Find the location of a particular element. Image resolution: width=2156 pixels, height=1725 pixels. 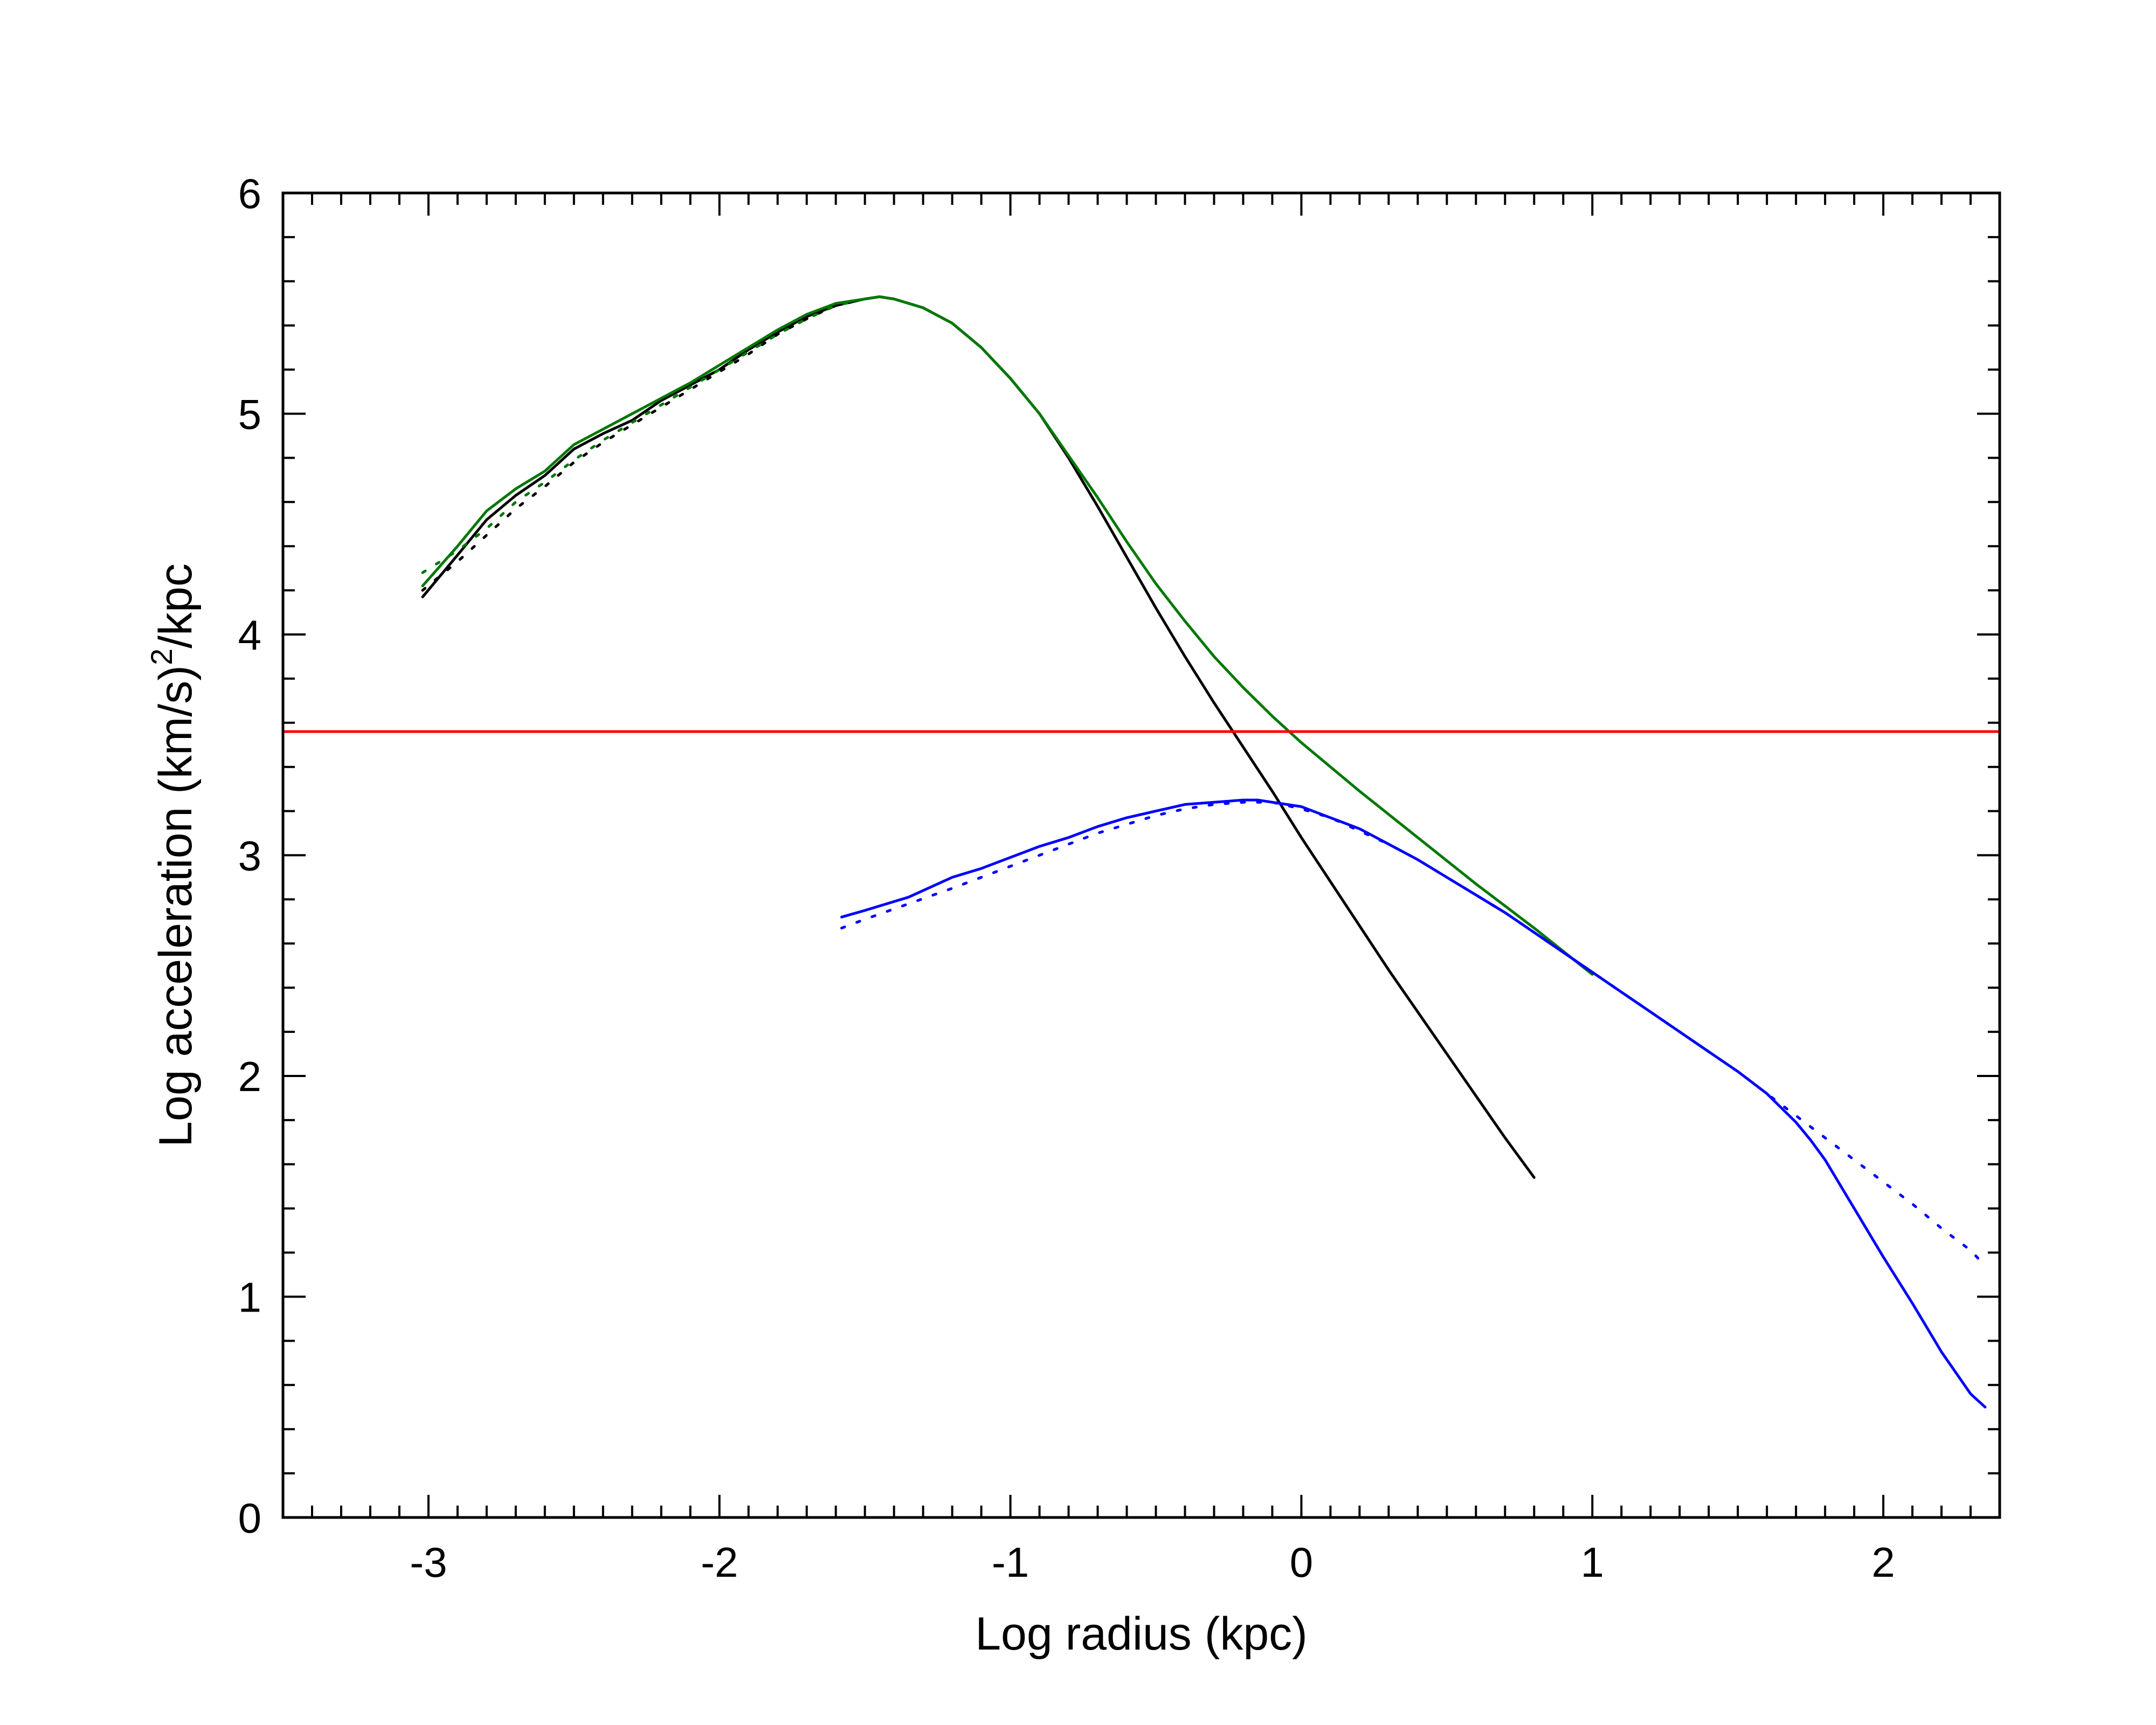

y-axis-title: Log acceleration (km/s)2/kpc is located at coordinates (173, 855).